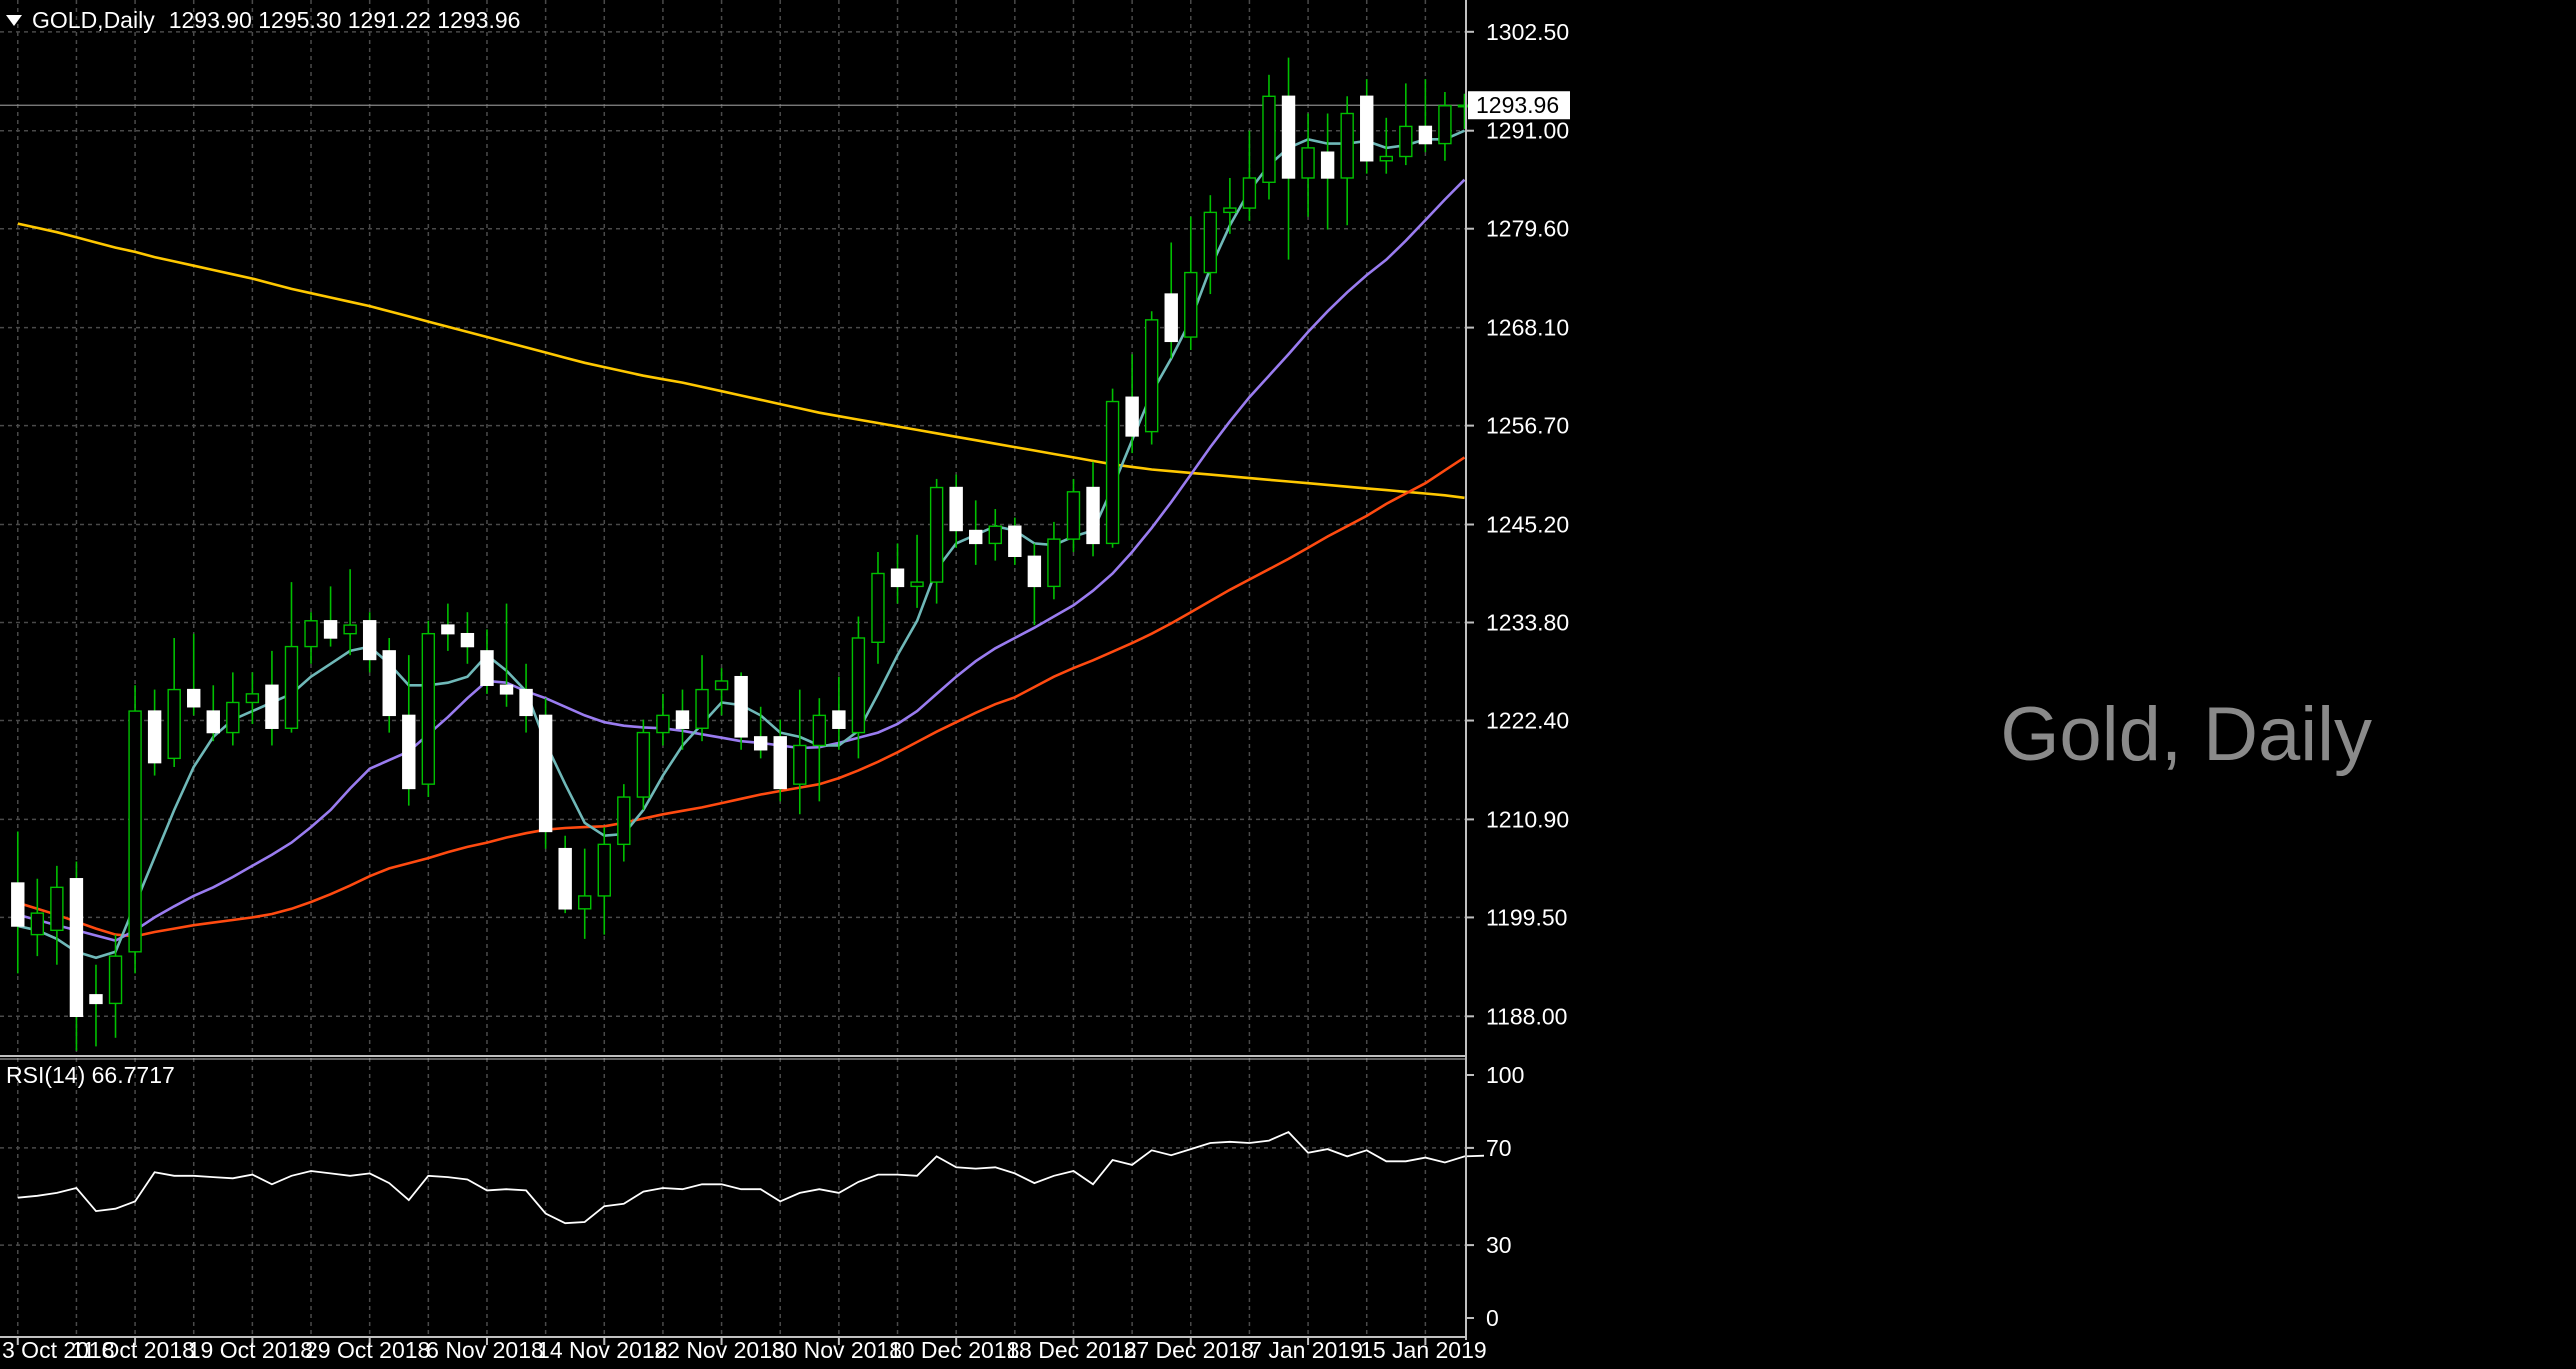 The width and height of the screenshot is (2576, 1369). Describe the element at coordinates (1071, 1350) in the screenshot. I see `time-tick-label: 18 Dec 2018` at that location.